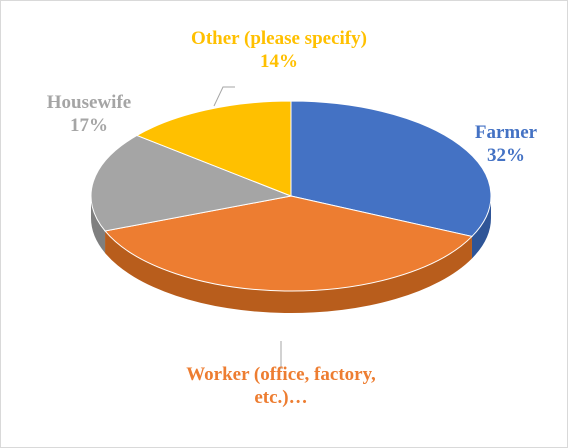 This screenshot has width=568, height=448. Describe the element at coordinates (506, 144) in the screenshot. I see `data-label: Farmer 32%` at that location.